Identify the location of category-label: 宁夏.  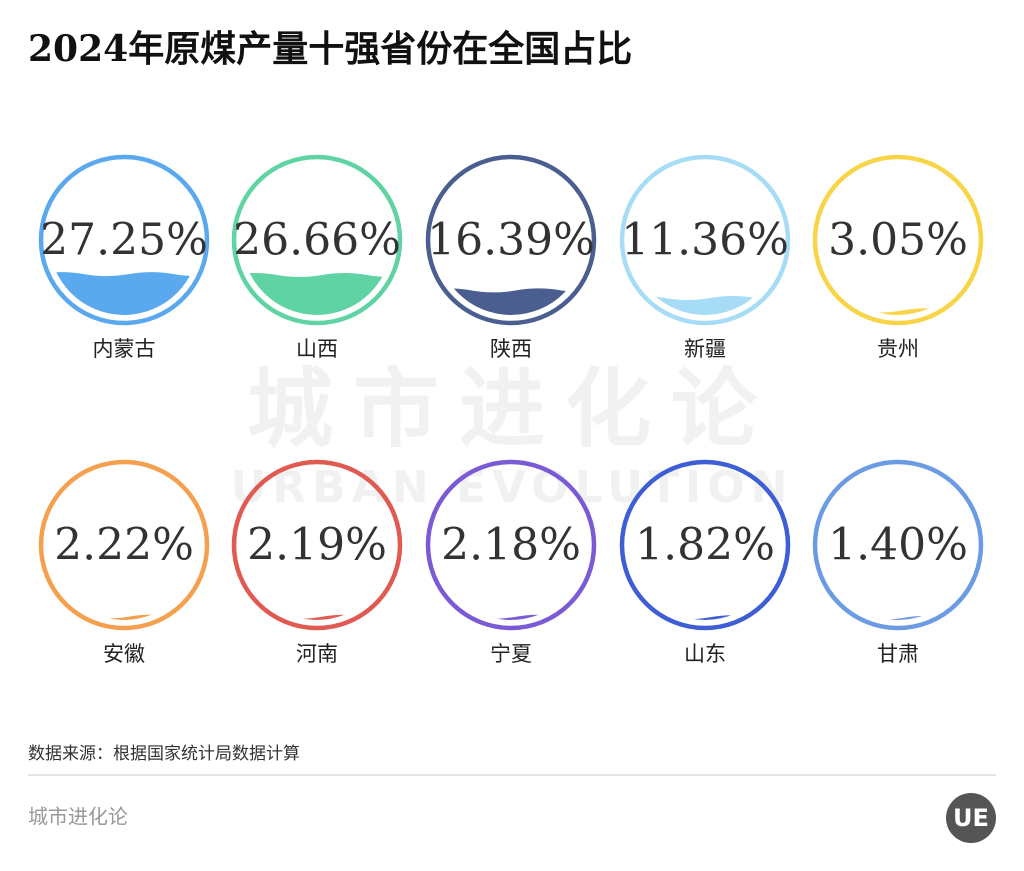
(511, 654).